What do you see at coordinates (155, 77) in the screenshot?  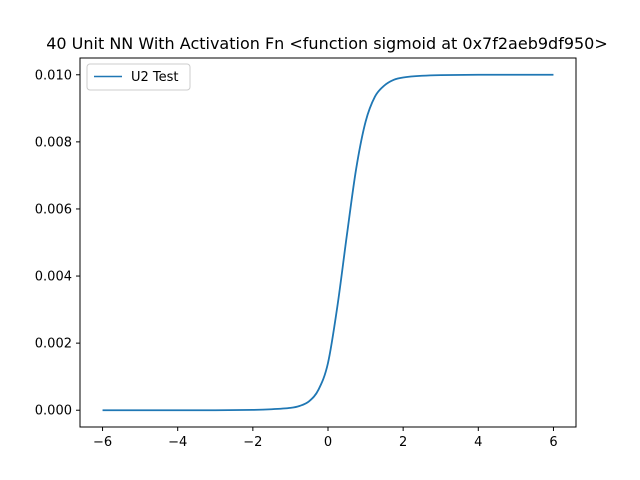 I see `legend-label-u2-test: U2 Test` at bounding box center [155, 77].